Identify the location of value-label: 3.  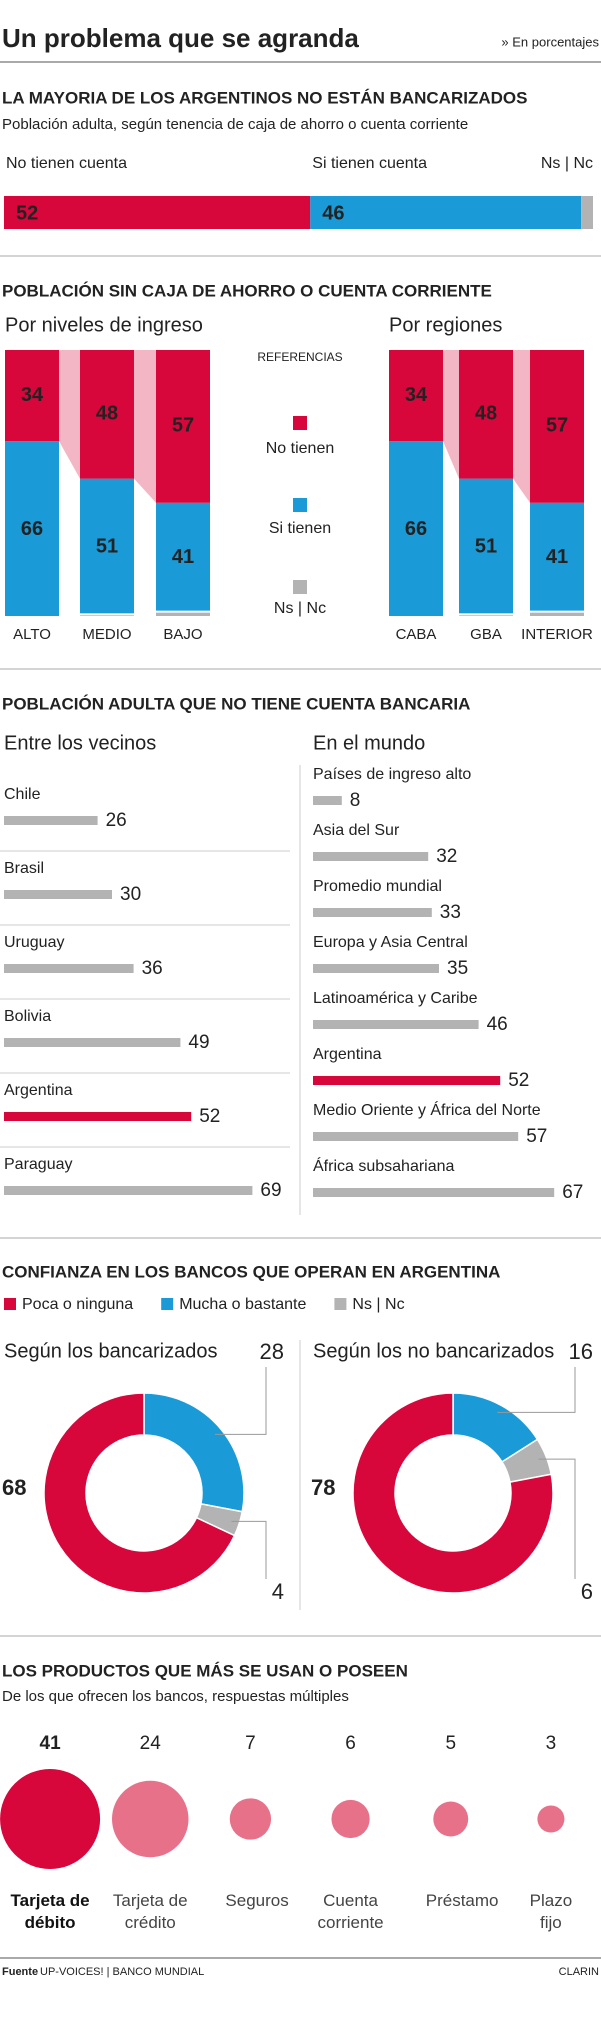
(551, 1743).